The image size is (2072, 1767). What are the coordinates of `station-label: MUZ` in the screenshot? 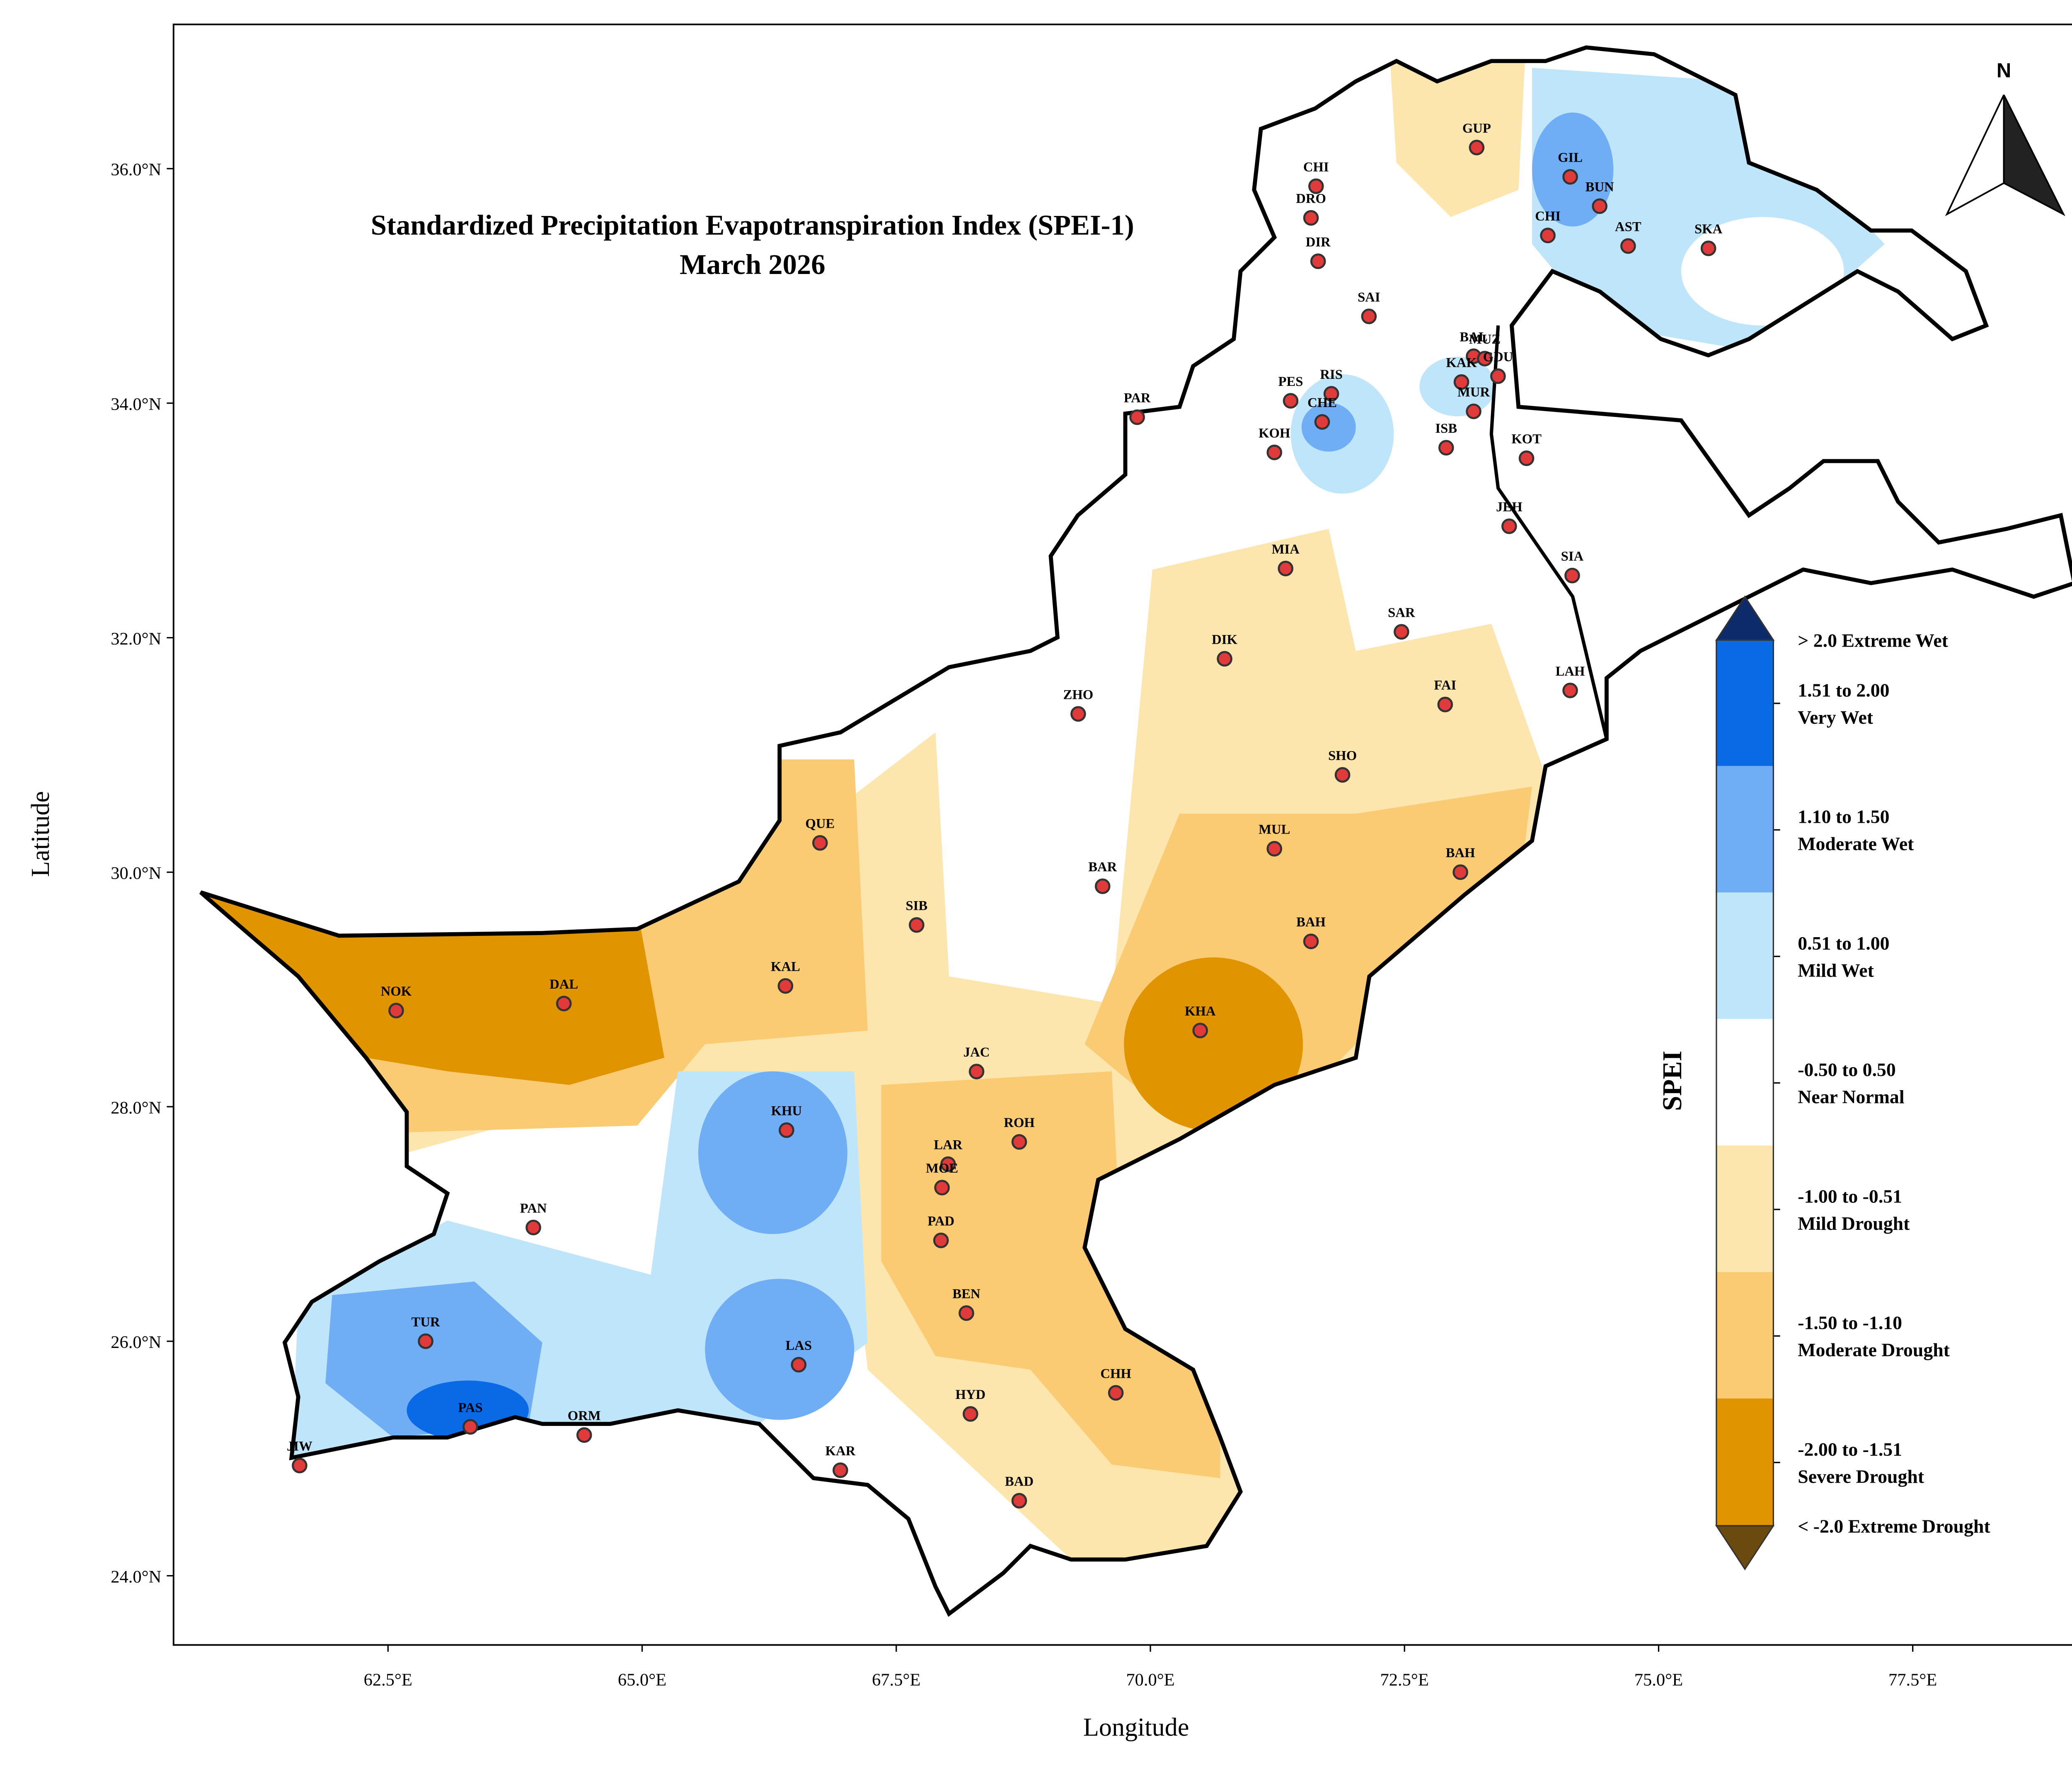 It's located at (1485, 339).